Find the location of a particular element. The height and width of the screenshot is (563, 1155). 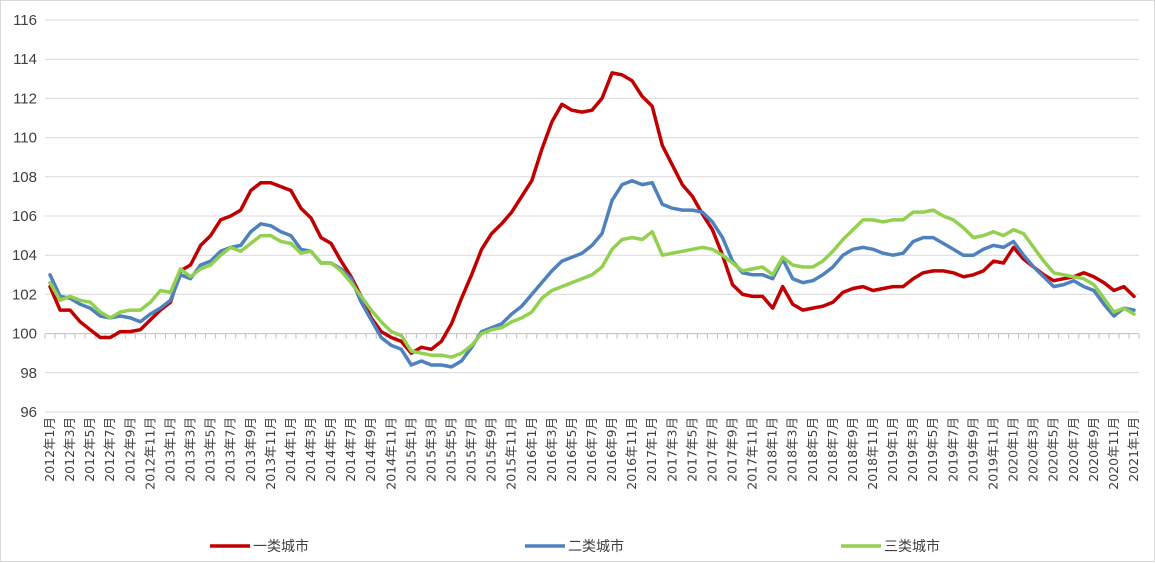

x-tick-label: 2019年9月 is located at coordinates (972, 449).